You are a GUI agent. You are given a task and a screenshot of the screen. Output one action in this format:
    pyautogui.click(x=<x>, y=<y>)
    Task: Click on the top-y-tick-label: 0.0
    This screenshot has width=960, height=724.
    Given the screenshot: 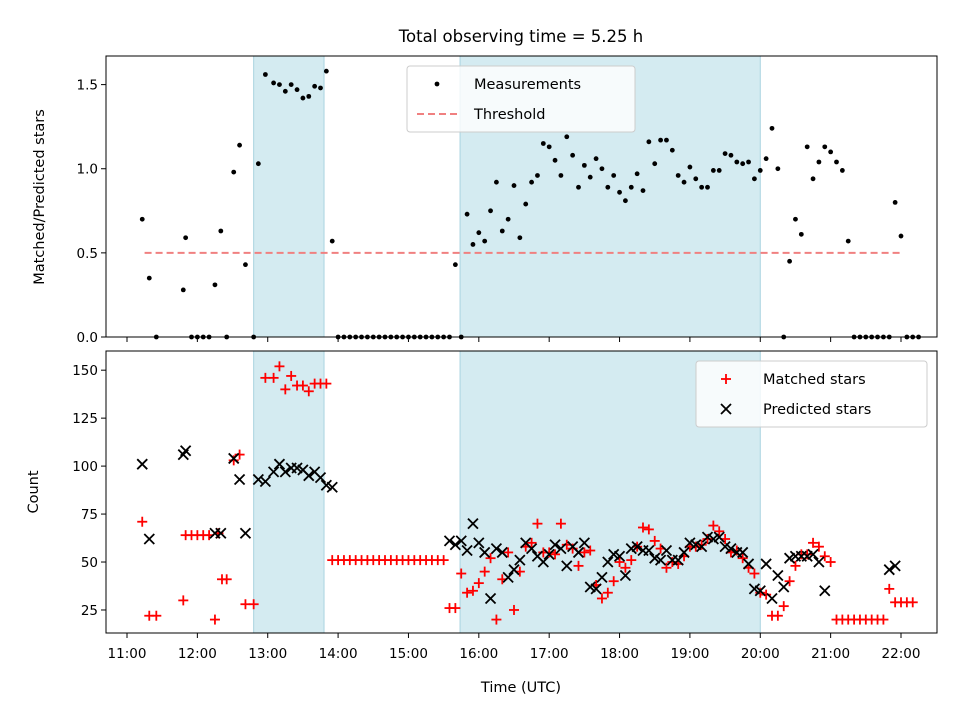 What is the action you would take?
    pyautogui.click(x=87, y=338)
    